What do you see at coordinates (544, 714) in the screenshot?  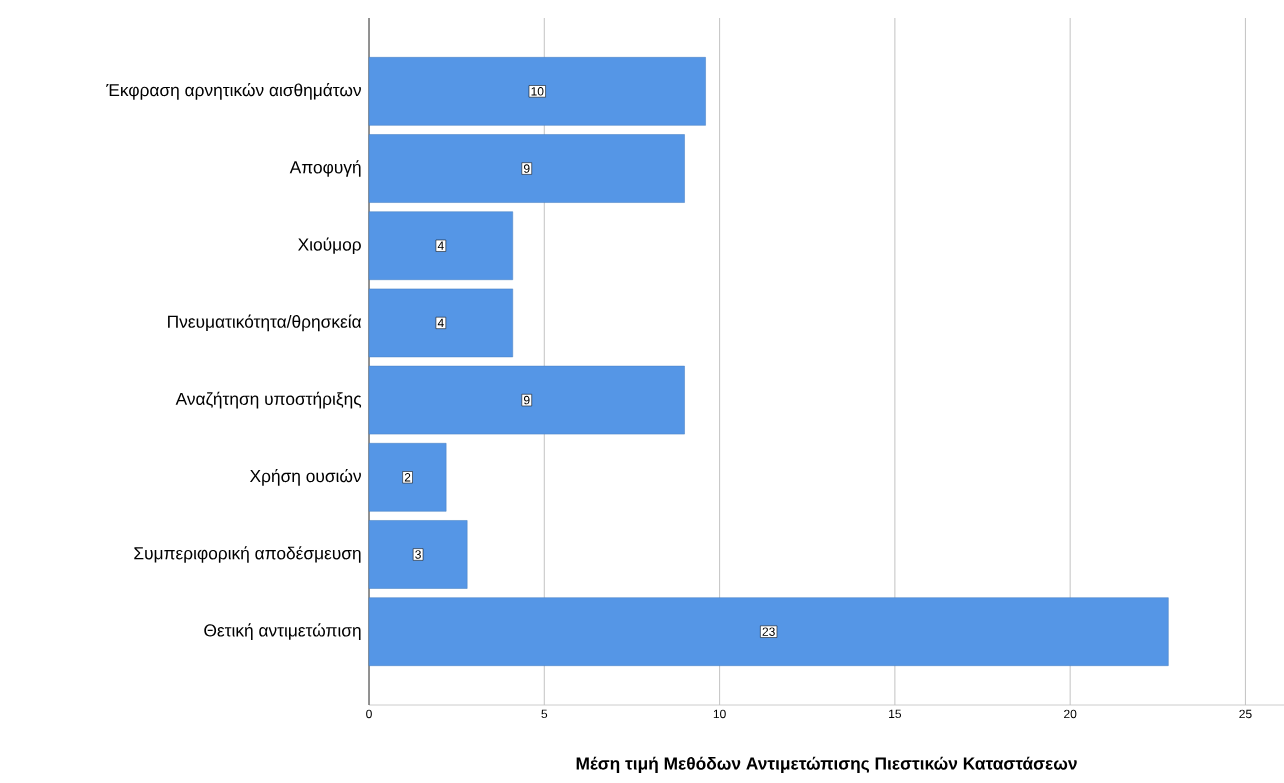 I see `x-tick-label: 5` at bounding box center [544, 714].